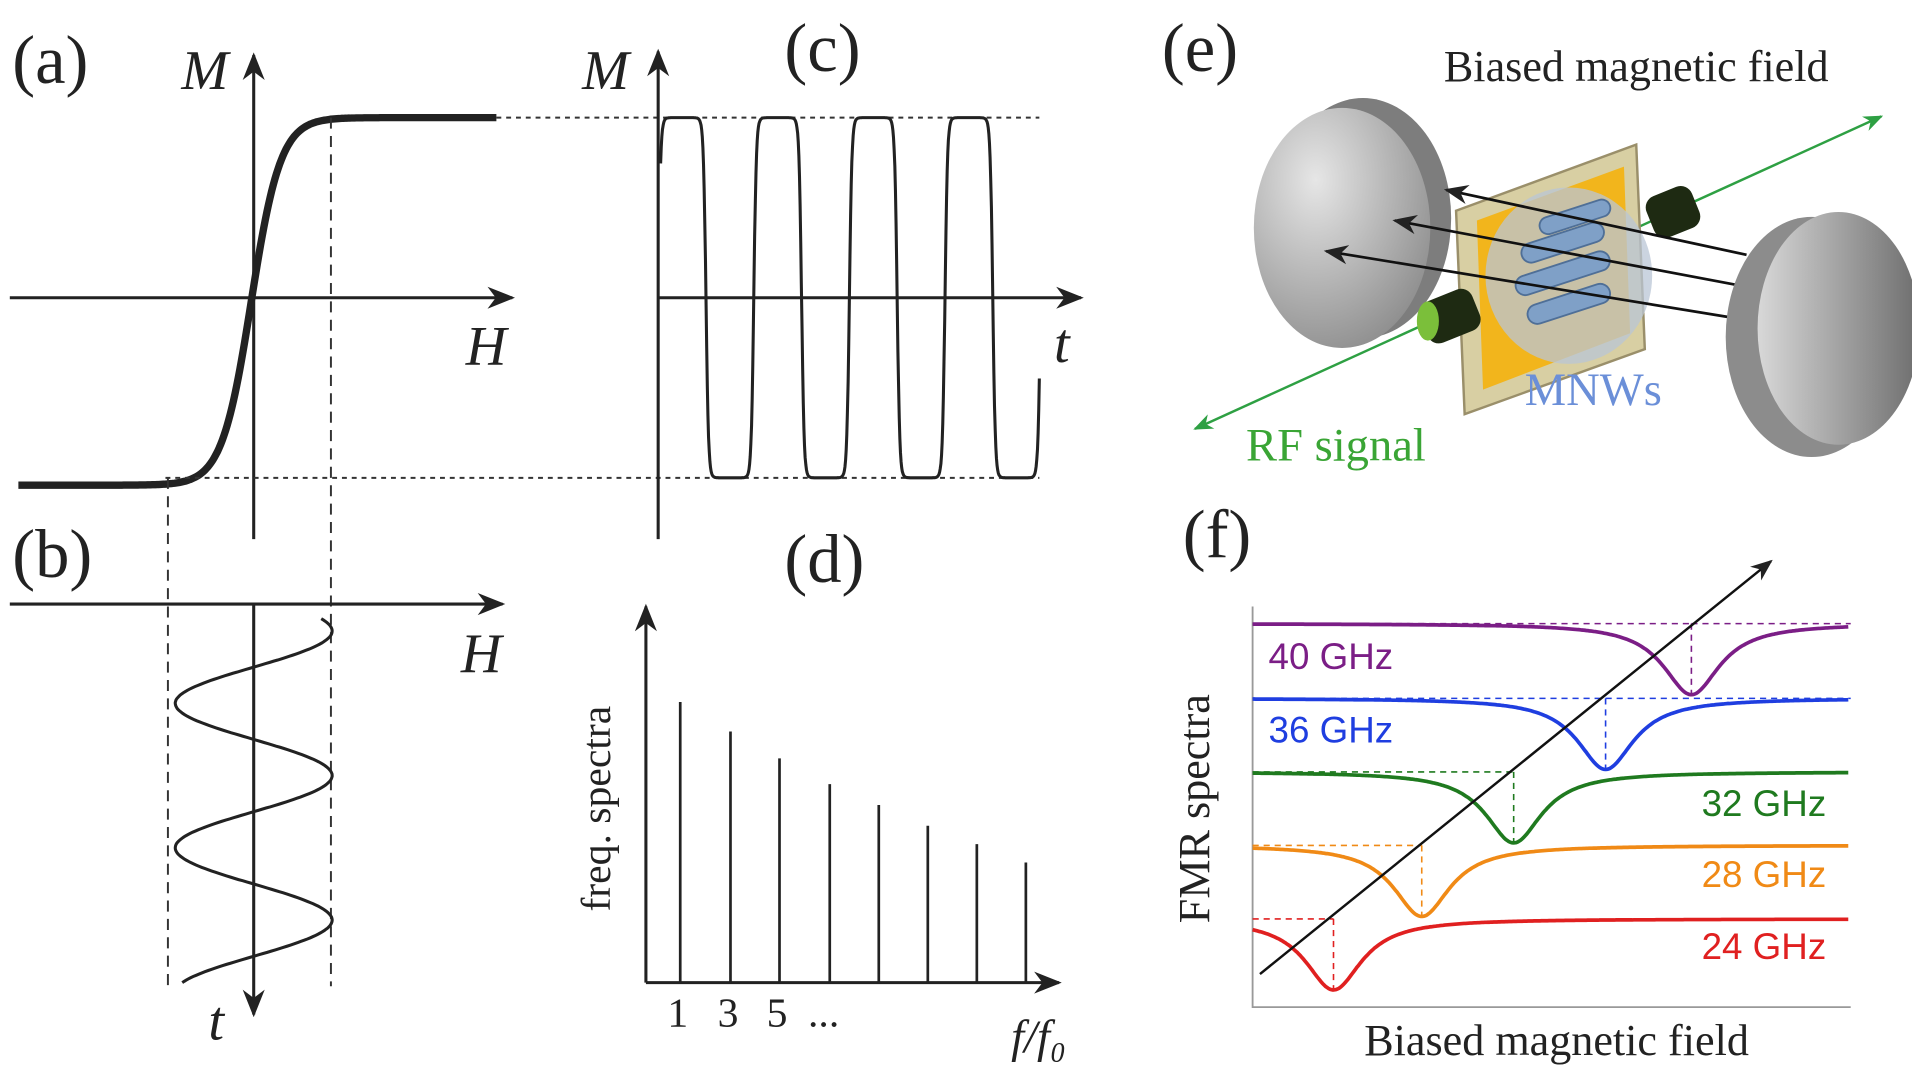  Describe the element at coordinates (822, 48) in the screenshot. I see `label: (c)` at that location.